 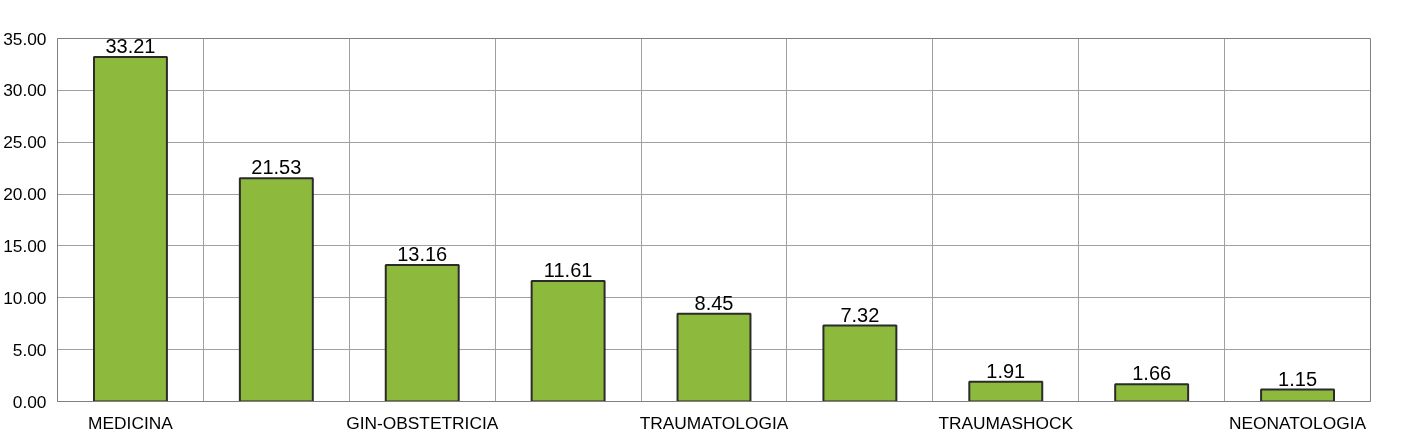 What do you see at coordinates (25, 297) in the screenshot?
I see `y-tick-label: 10.00` at bounding box center [25, 297].